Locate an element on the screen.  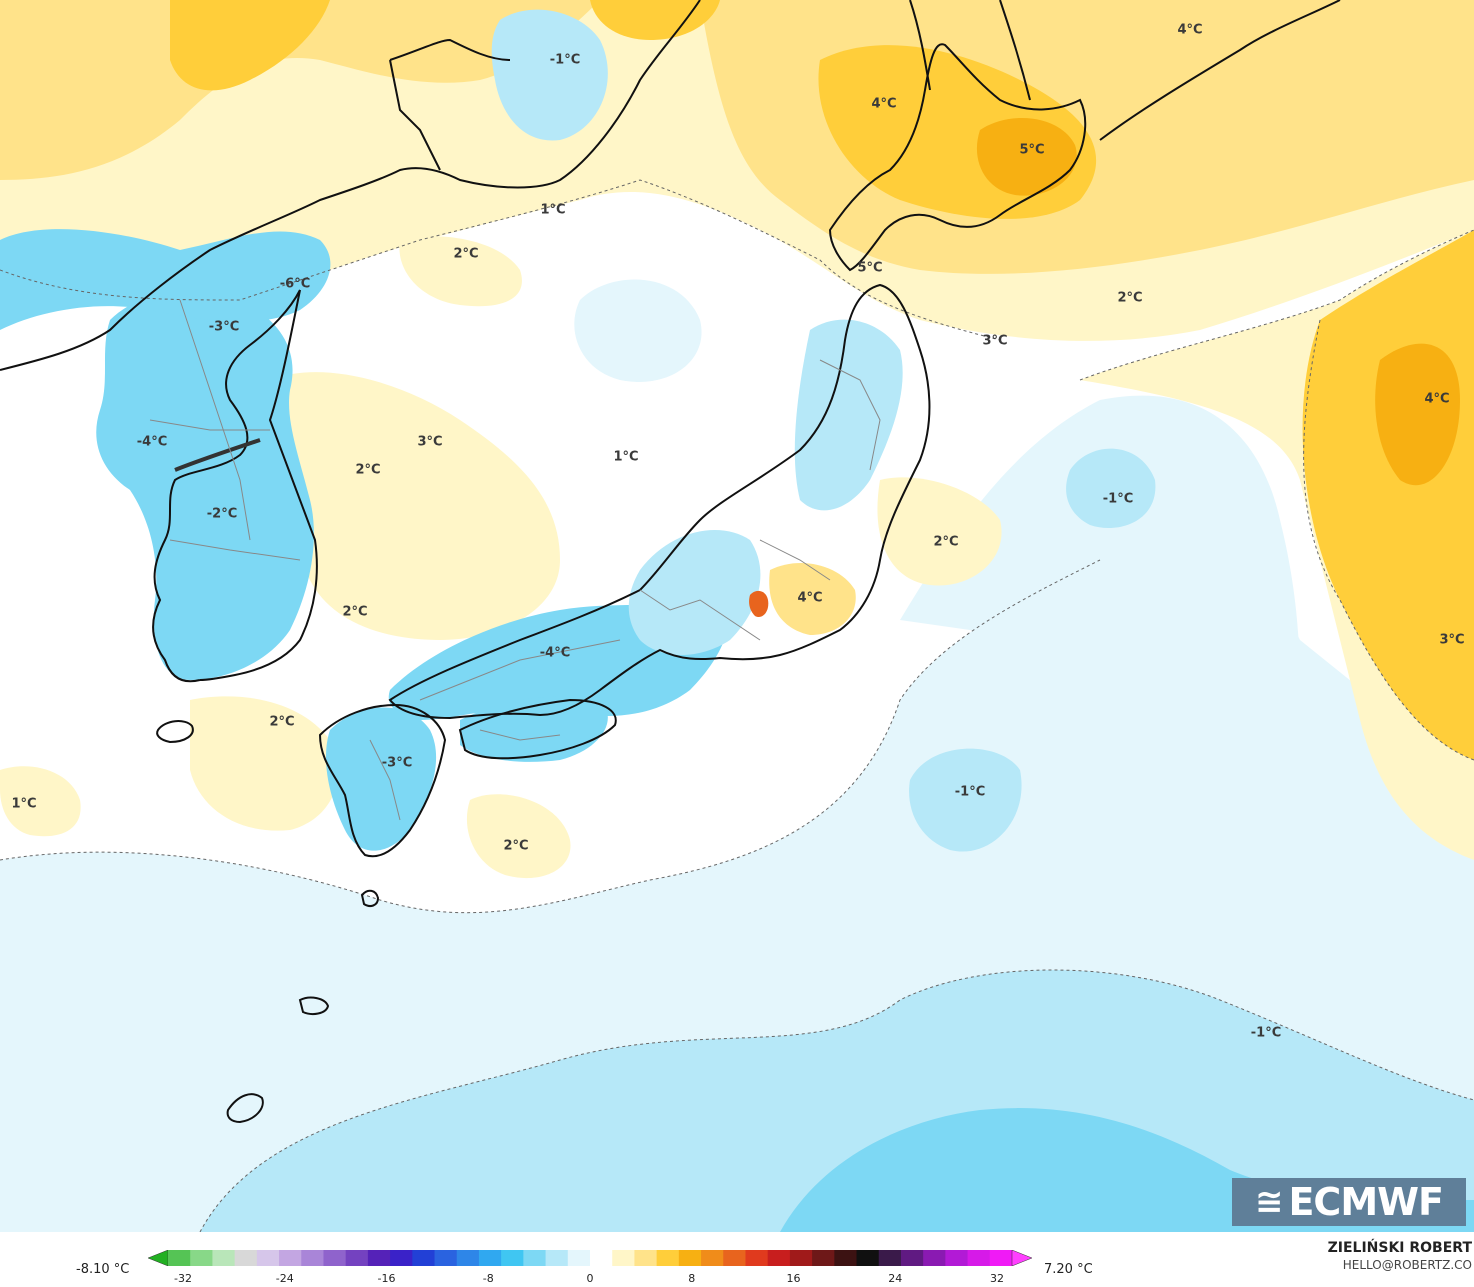
coastline-honshu is located at coordinates (659, 501).